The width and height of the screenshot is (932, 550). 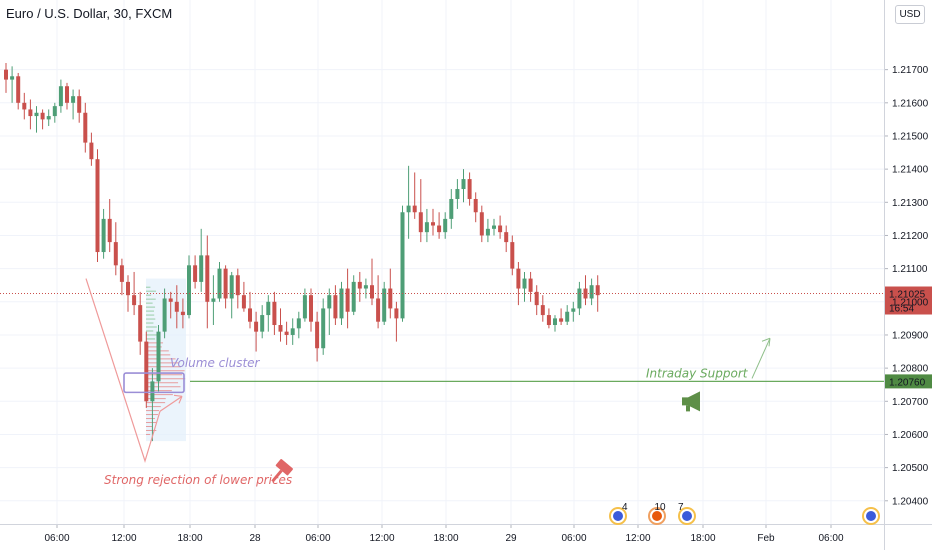 What do you see at coordinates (445, 538) in the screenshot?
I see `x-tick-label: 18:00` at bounding box center [445, 538].